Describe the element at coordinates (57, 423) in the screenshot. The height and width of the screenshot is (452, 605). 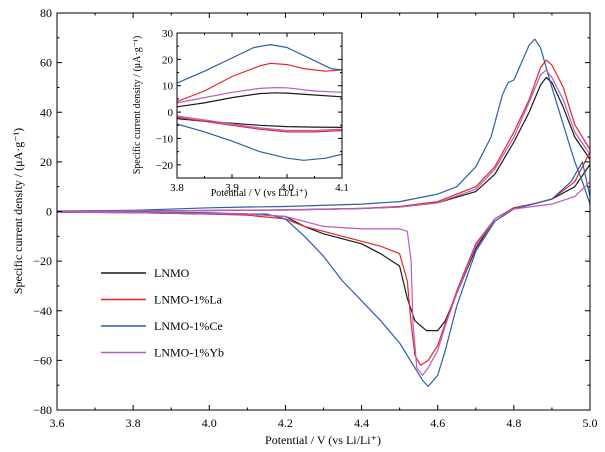
I see `main-x-tick-label: 3.6` at that location.